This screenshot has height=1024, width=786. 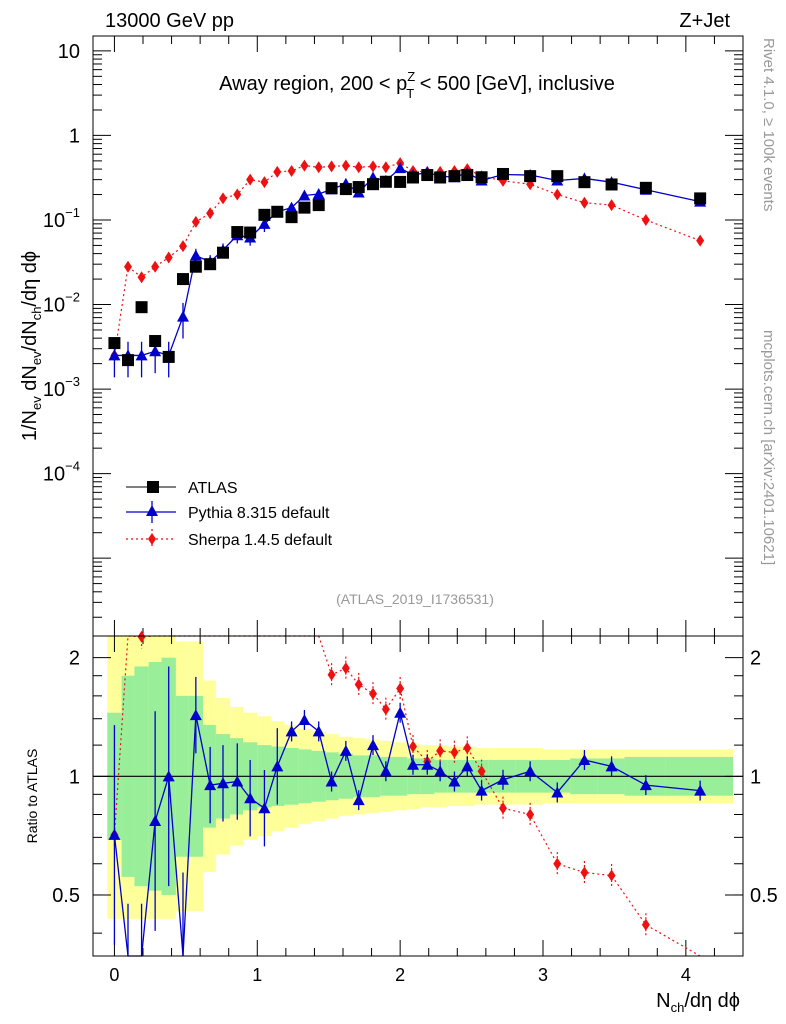 What do you see at coordinates (66, 896) in the screenshot?
I see `ratio-y-tick-label: 0.5` at bounding box center [66, 896].